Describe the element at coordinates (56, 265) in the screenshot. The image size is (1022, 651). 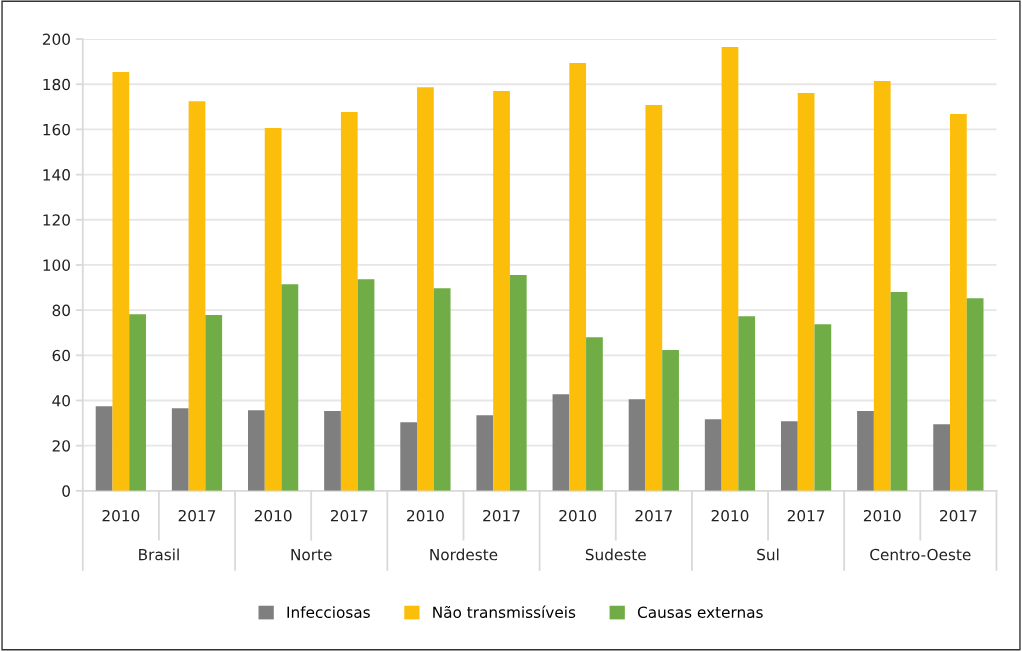
I see `y-tick-label: 100` at that location.